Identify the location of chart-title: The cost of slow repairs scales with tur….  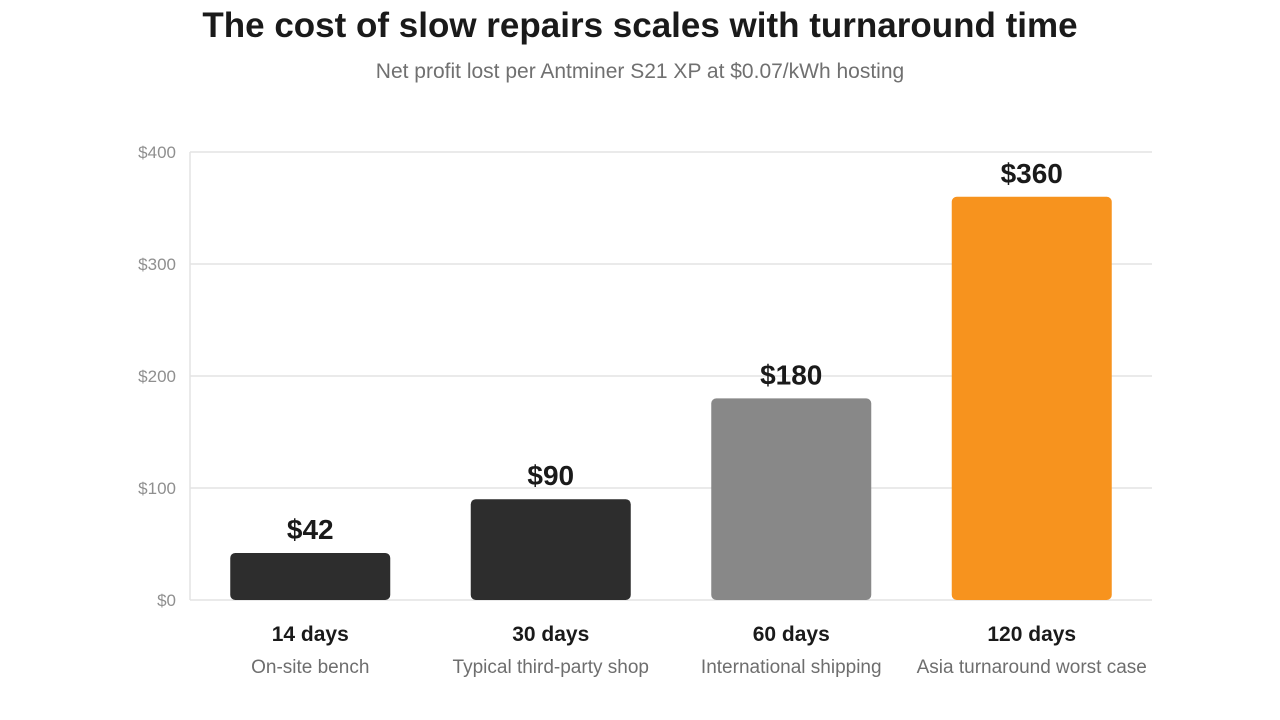
(640, 25).